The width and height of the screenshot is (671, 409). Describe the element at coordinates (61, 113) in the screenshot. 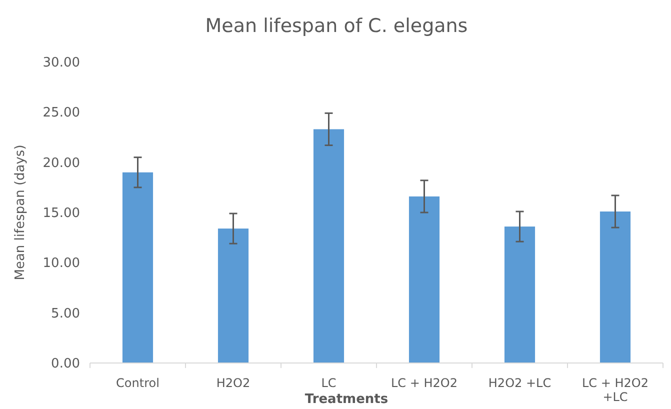

I see `y-tick-label: 25.00` at that location.